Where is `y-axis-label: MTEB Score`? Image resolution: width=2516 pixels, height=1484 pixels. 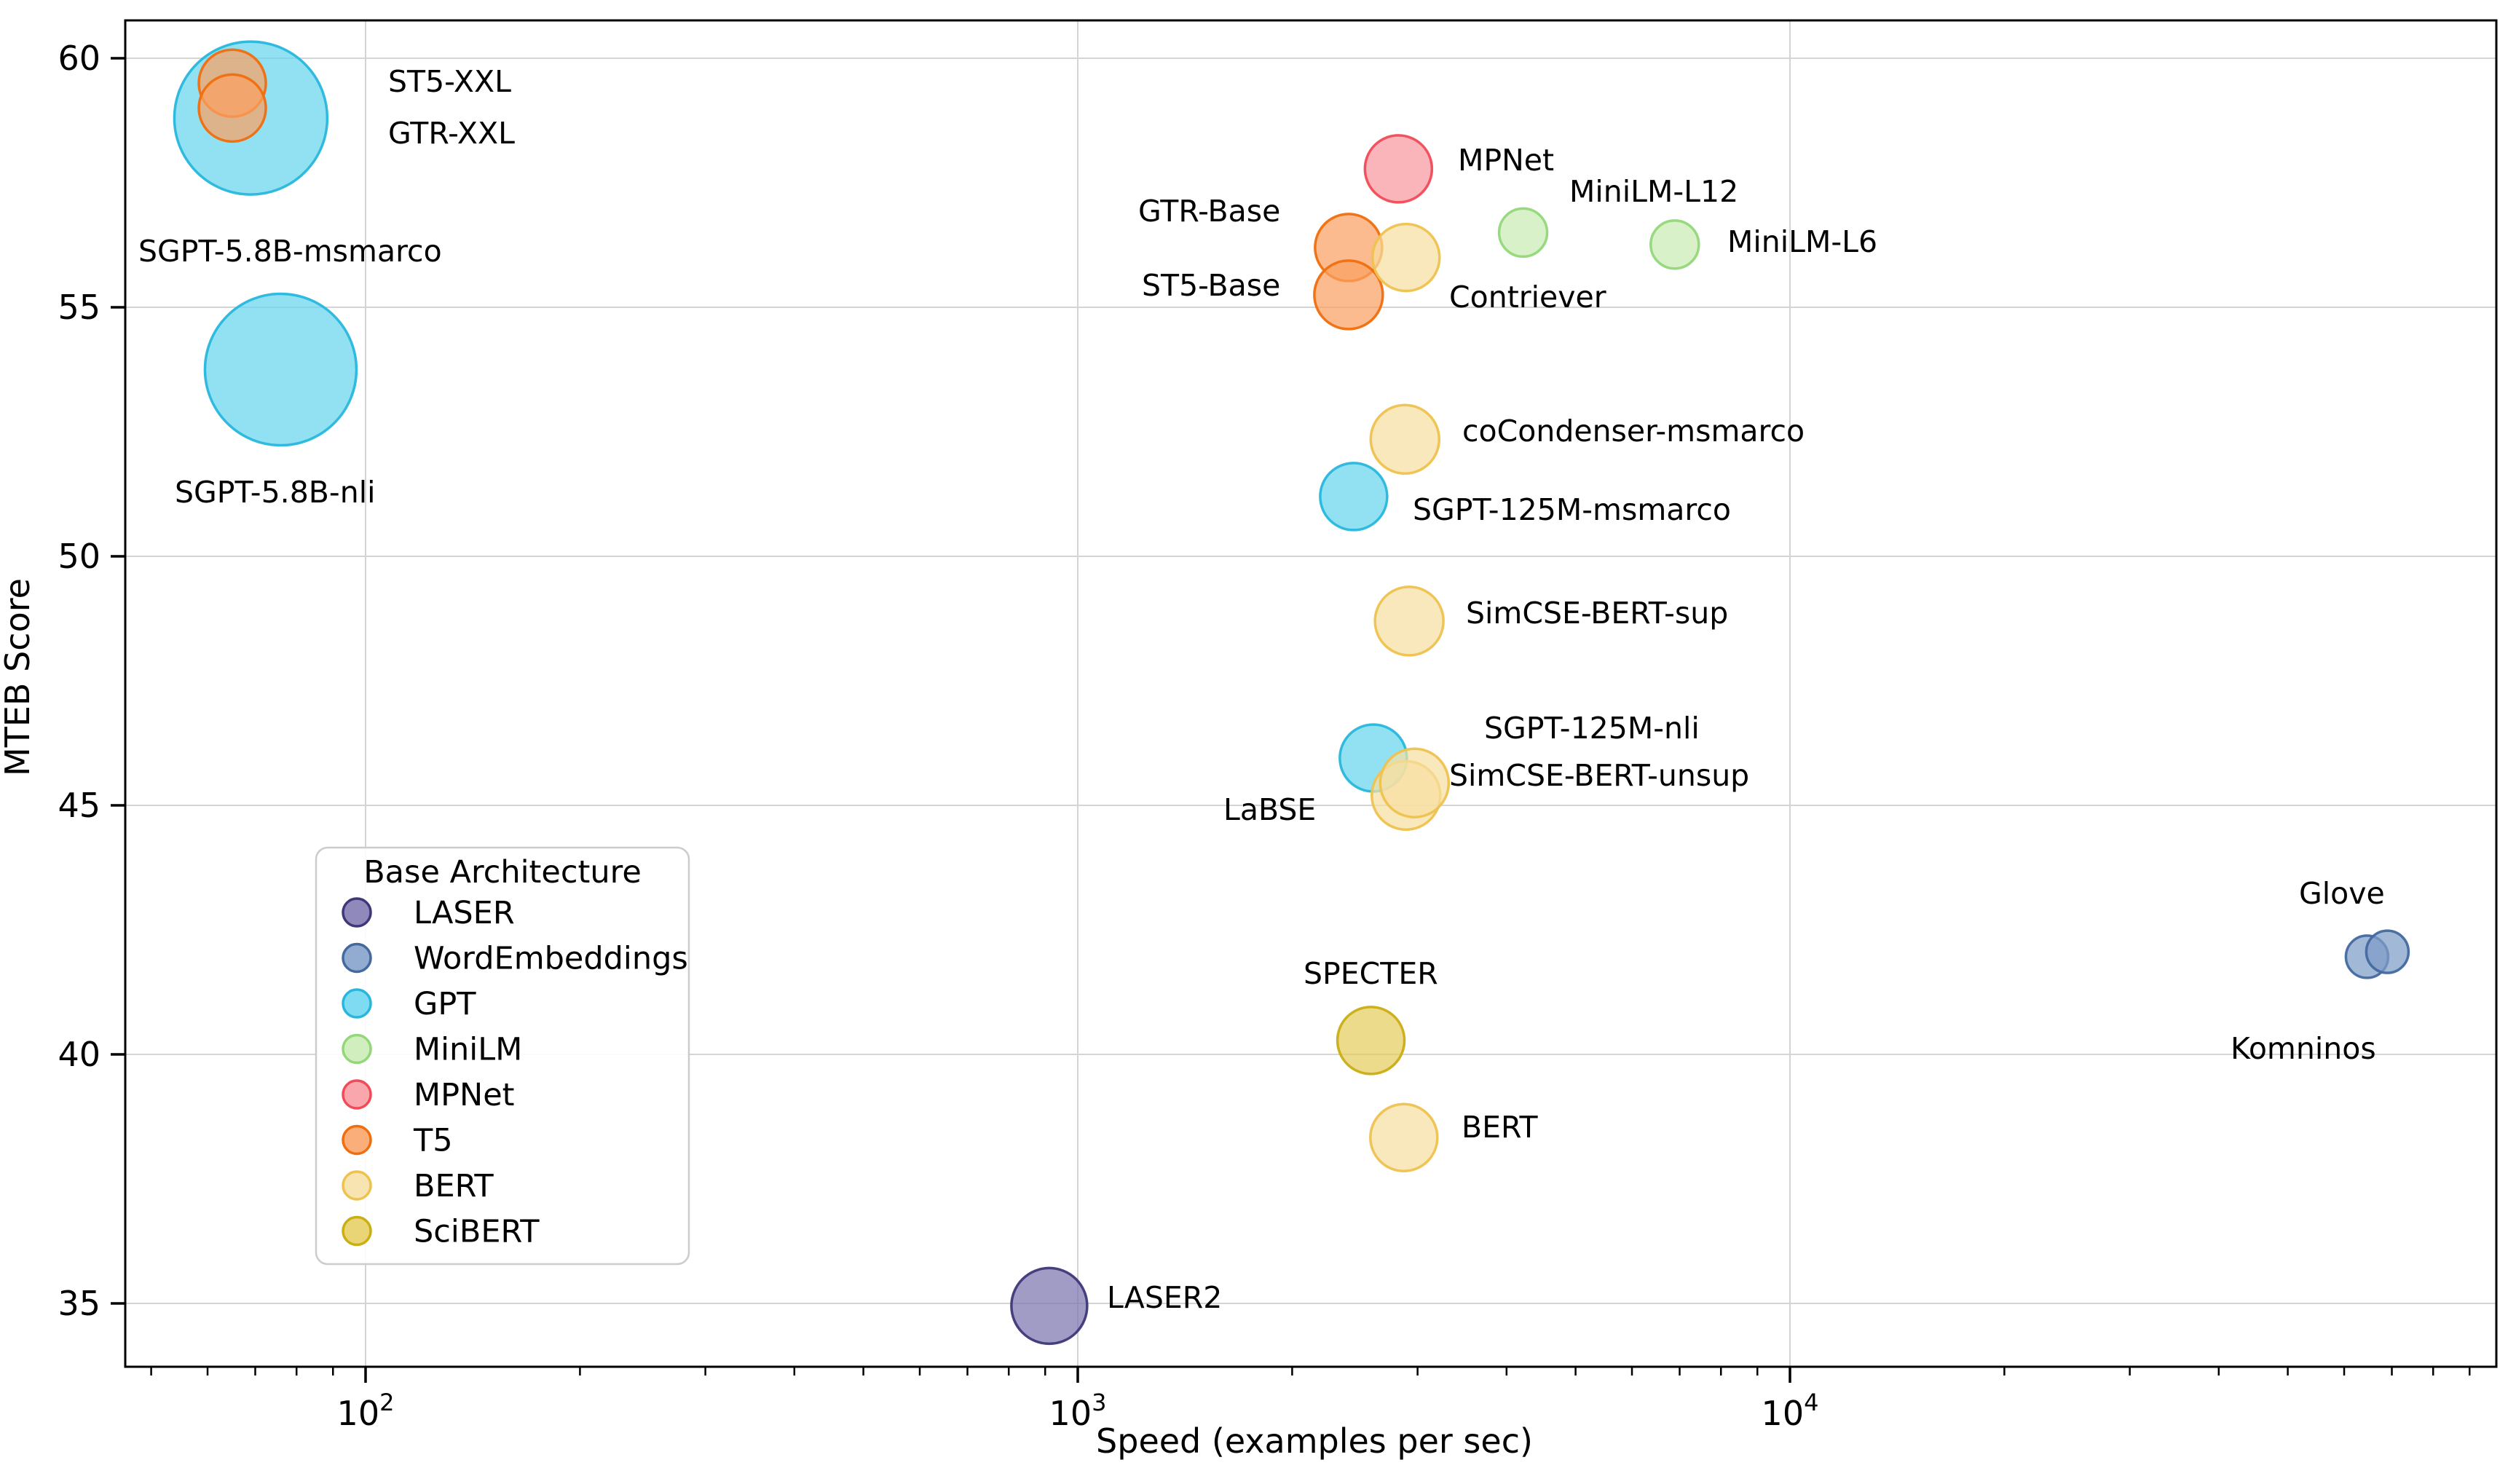
y-axis-label: MTEB Score is located at coordinates (18, 677).